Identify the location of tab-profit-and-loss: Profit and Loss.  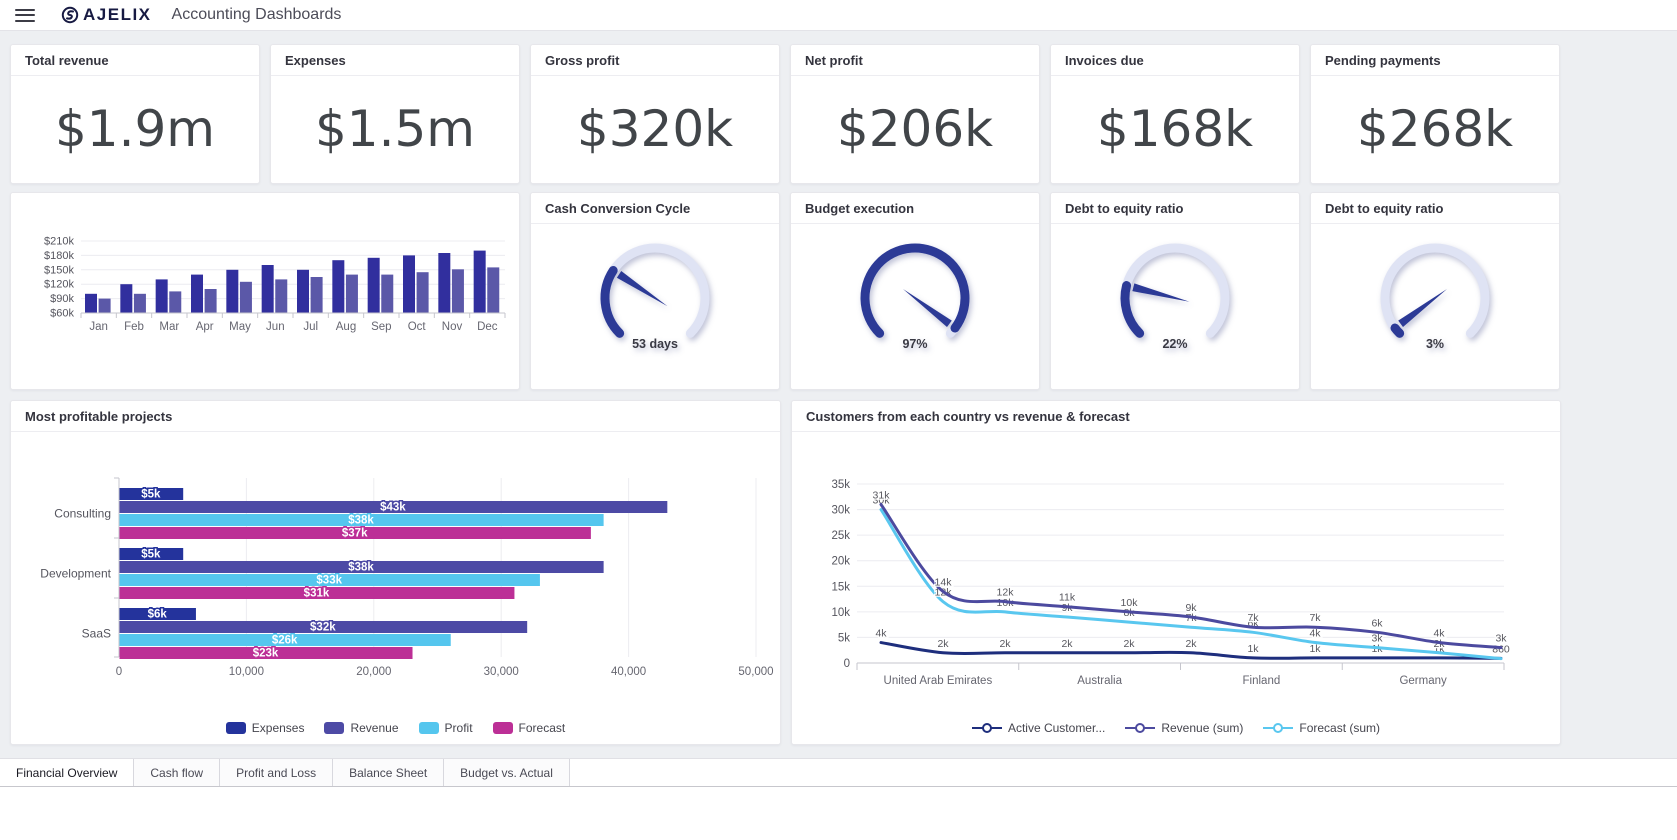
(277, 772).